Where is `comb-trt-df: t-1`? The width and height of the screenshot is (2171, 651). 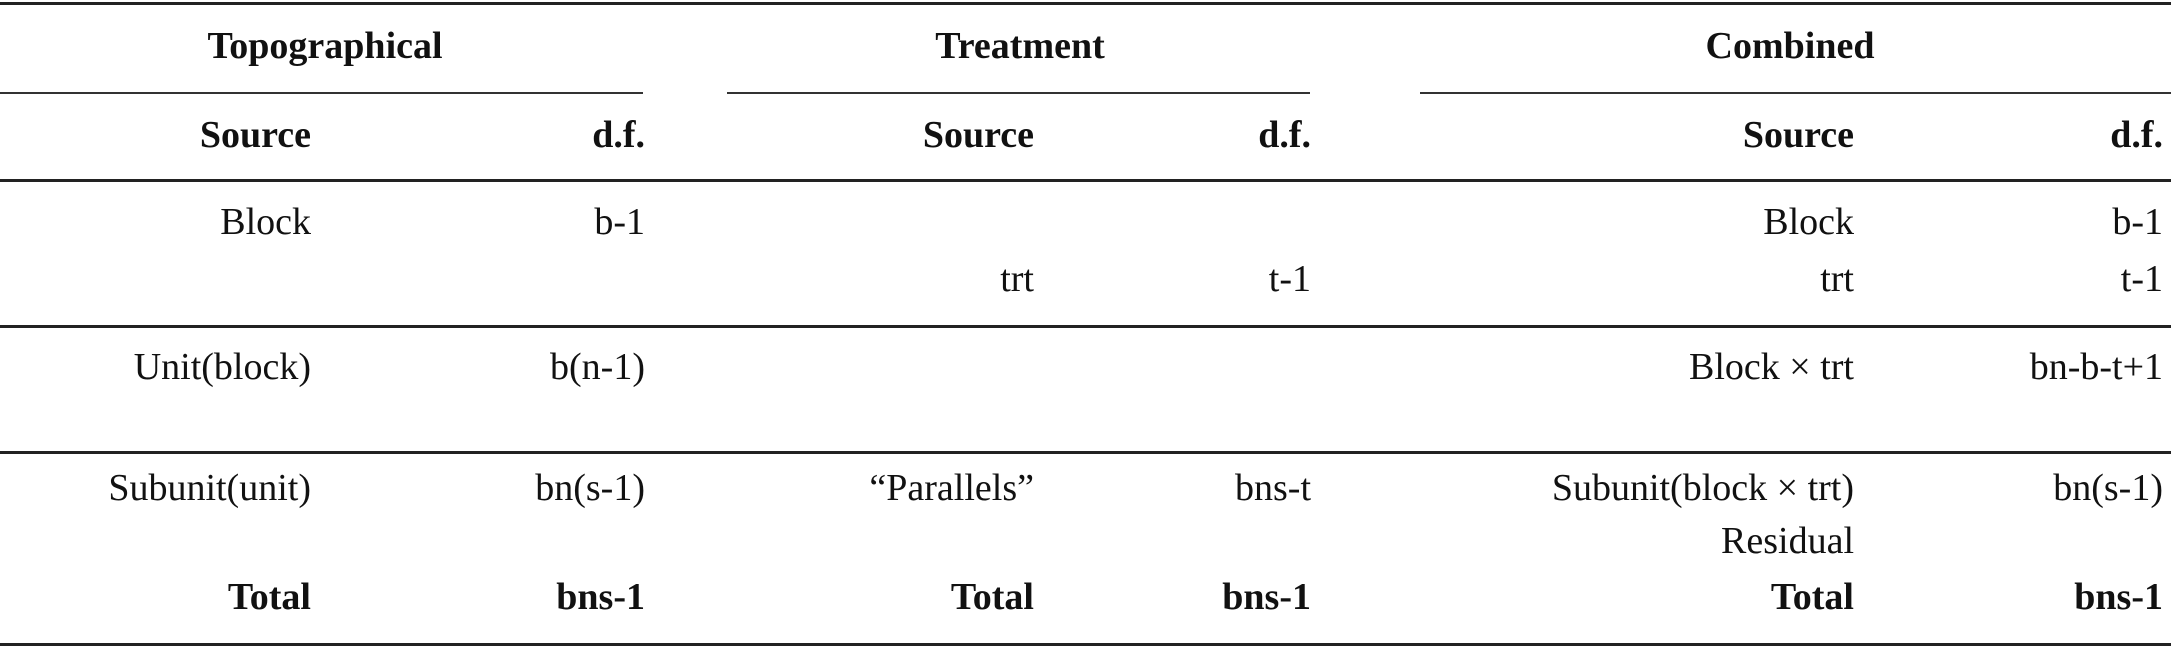
comb-trt-df: t-1 is located at coordinates (2141, 279).